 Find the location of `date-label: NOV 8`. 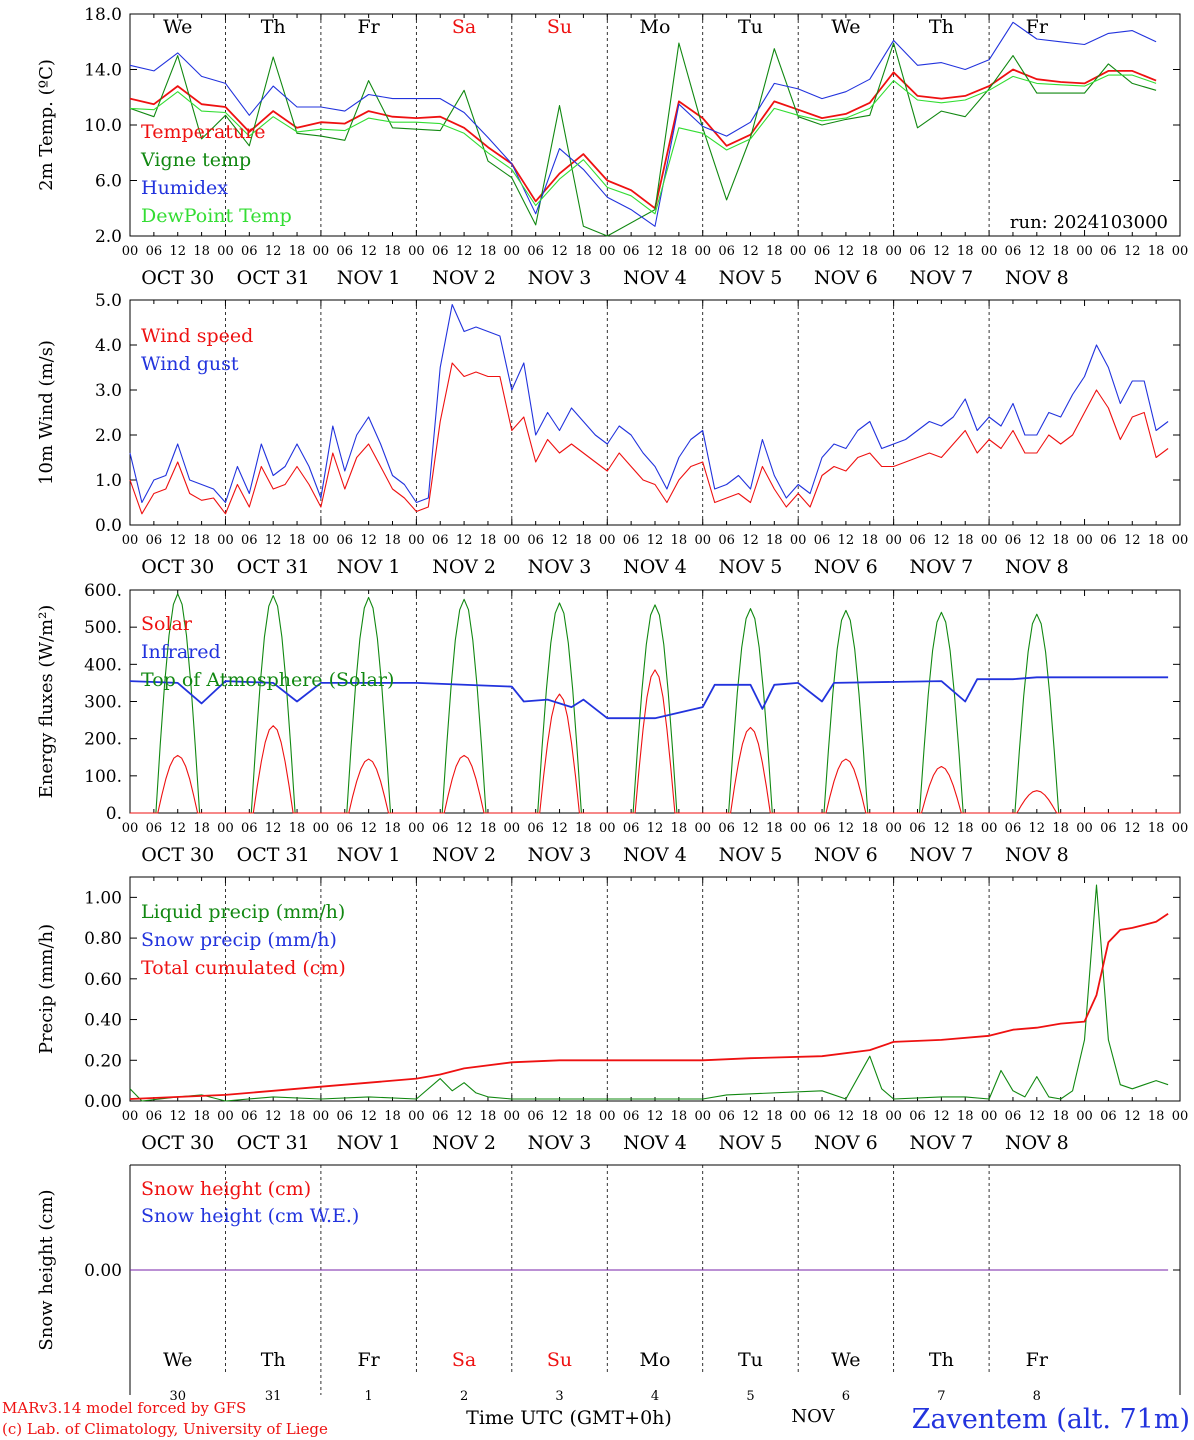

date-label: NOV 8 is located at coordinates (1037, 855).